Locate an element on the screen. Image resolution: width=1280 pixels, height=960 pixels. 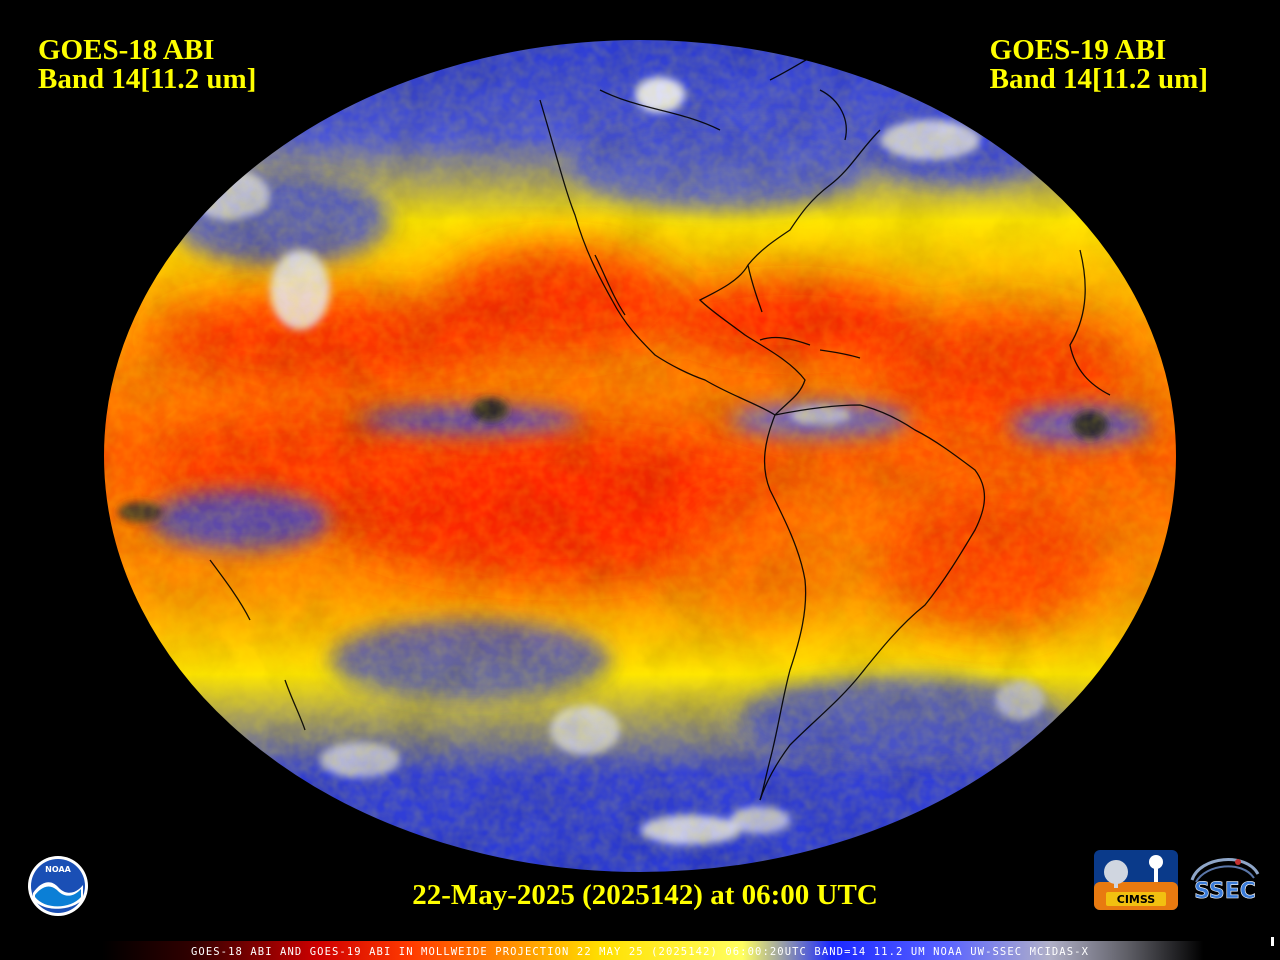
cimss-logo-text: CIMSS is located at coordinates (1136, 899).